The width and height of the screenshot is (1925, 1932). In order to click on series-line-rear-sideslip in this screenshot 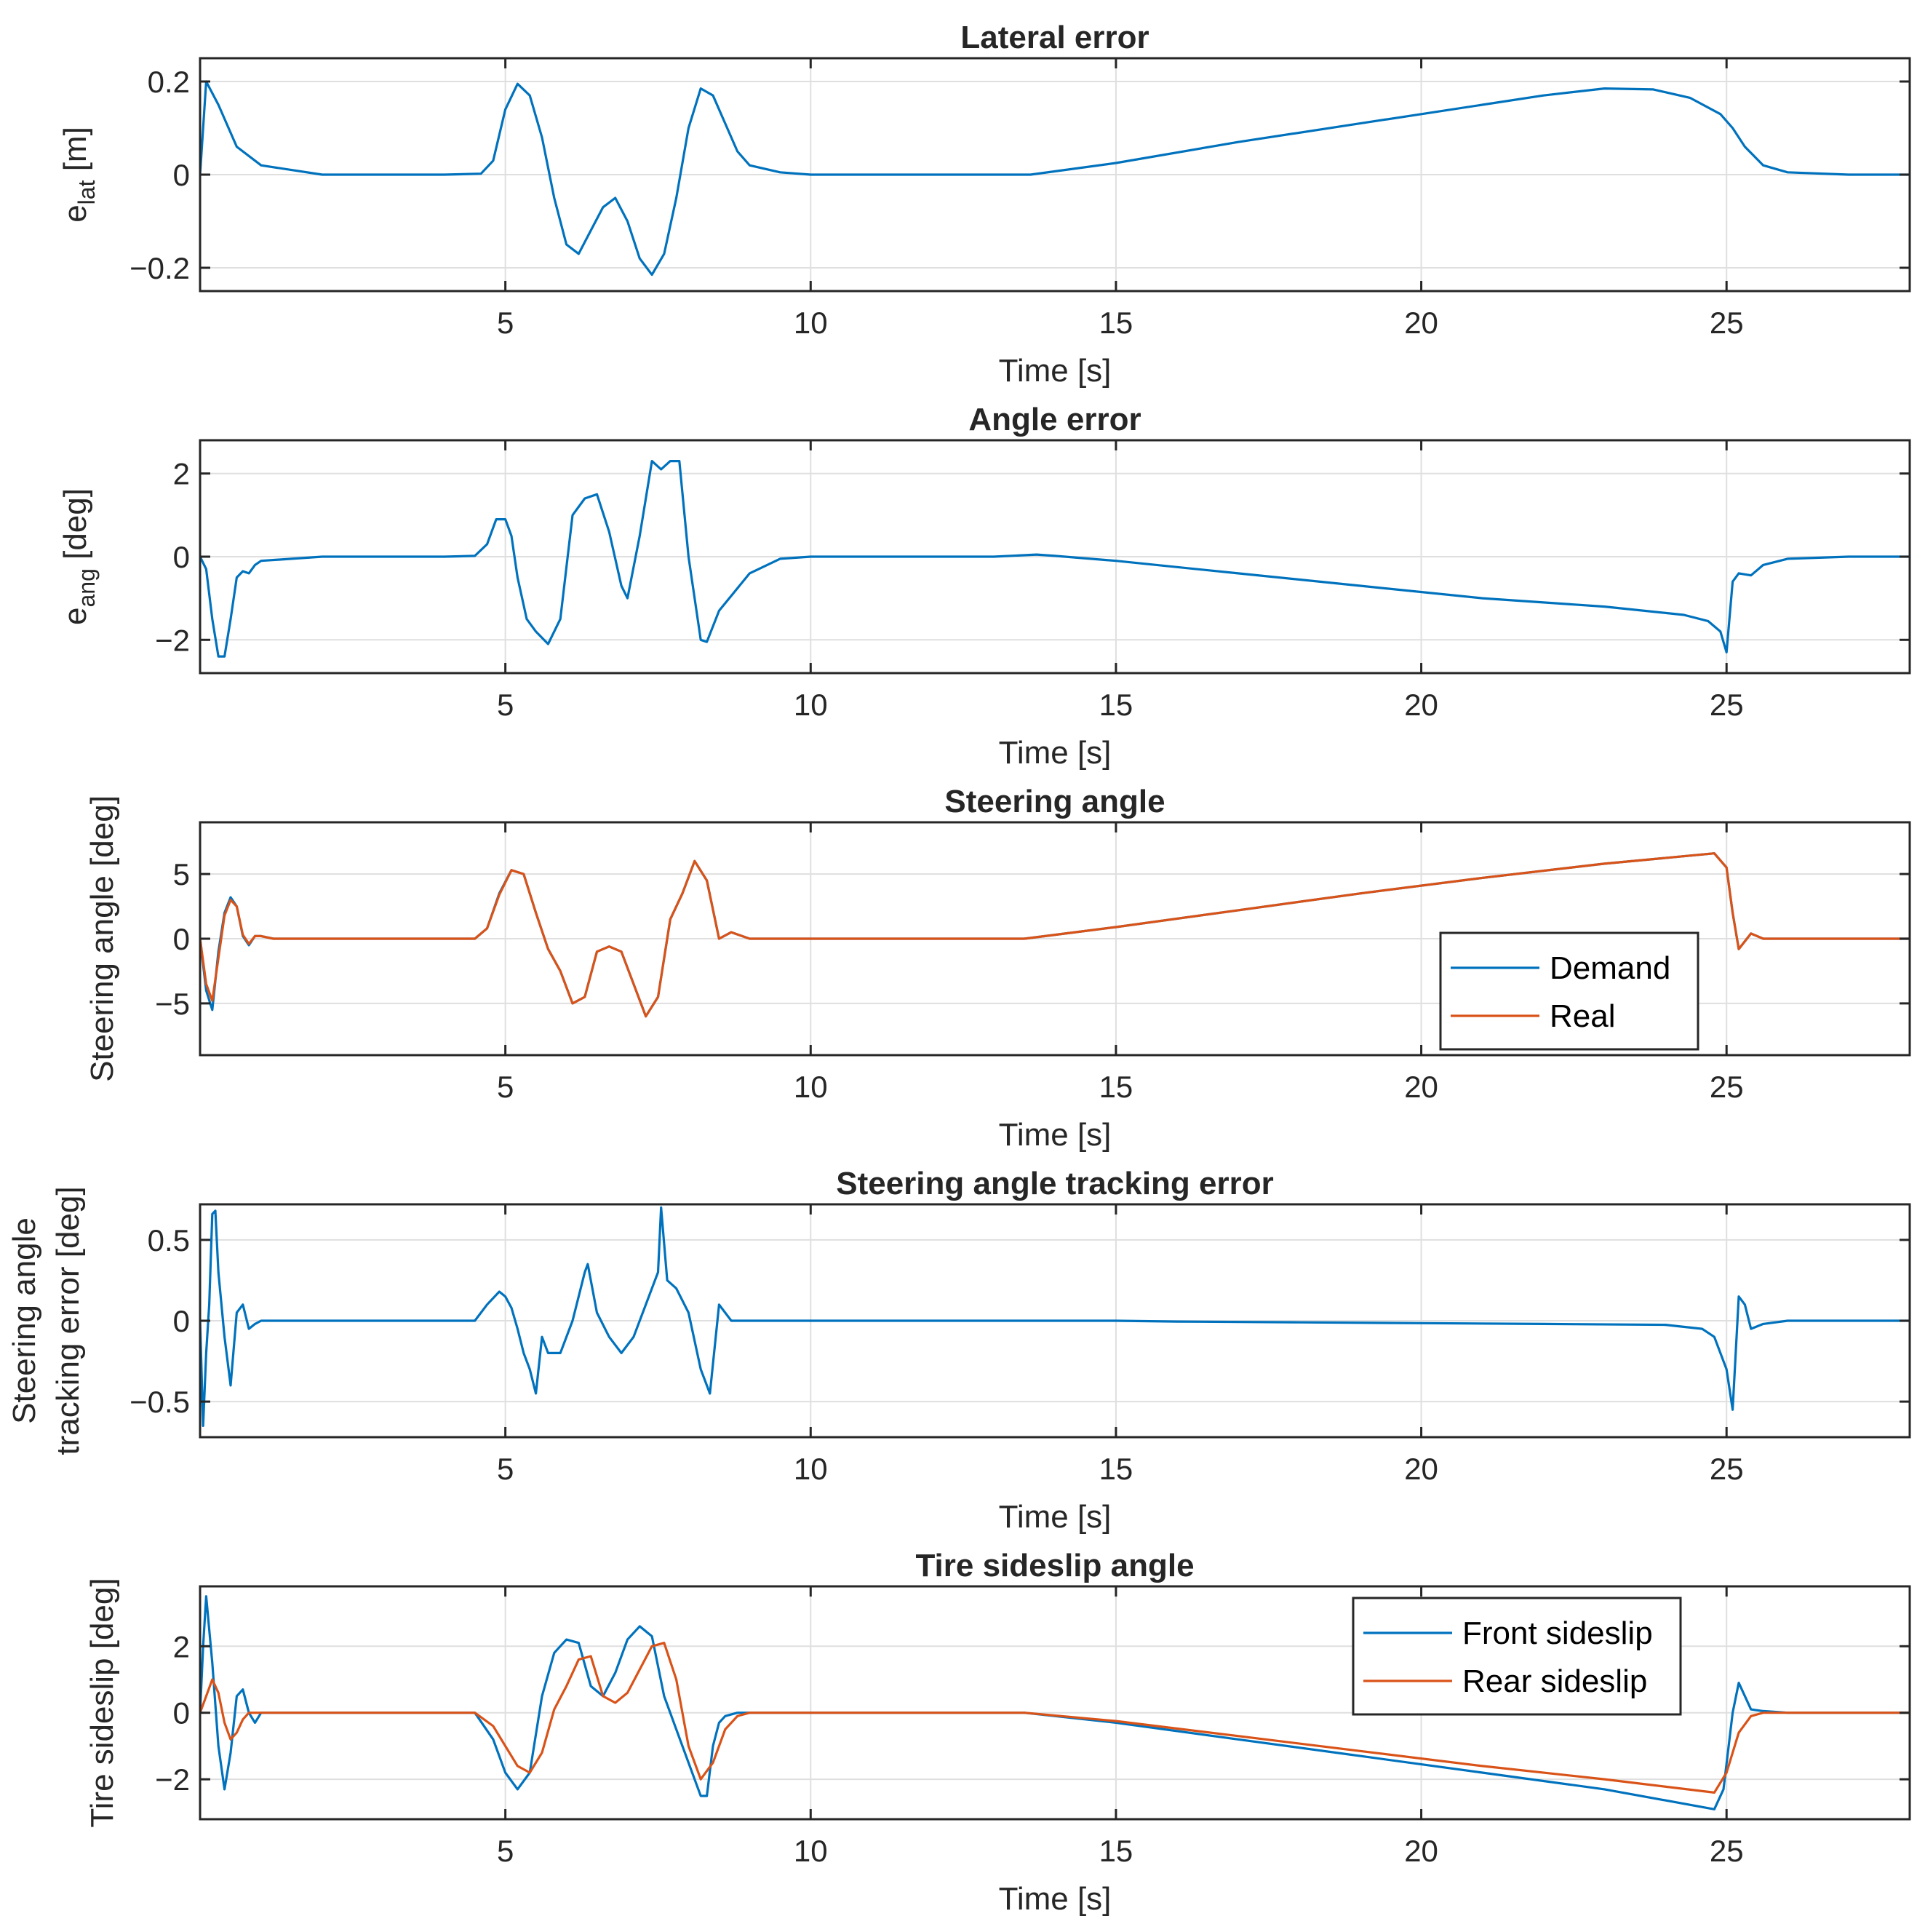, I will do `click(1055, 1718)`.